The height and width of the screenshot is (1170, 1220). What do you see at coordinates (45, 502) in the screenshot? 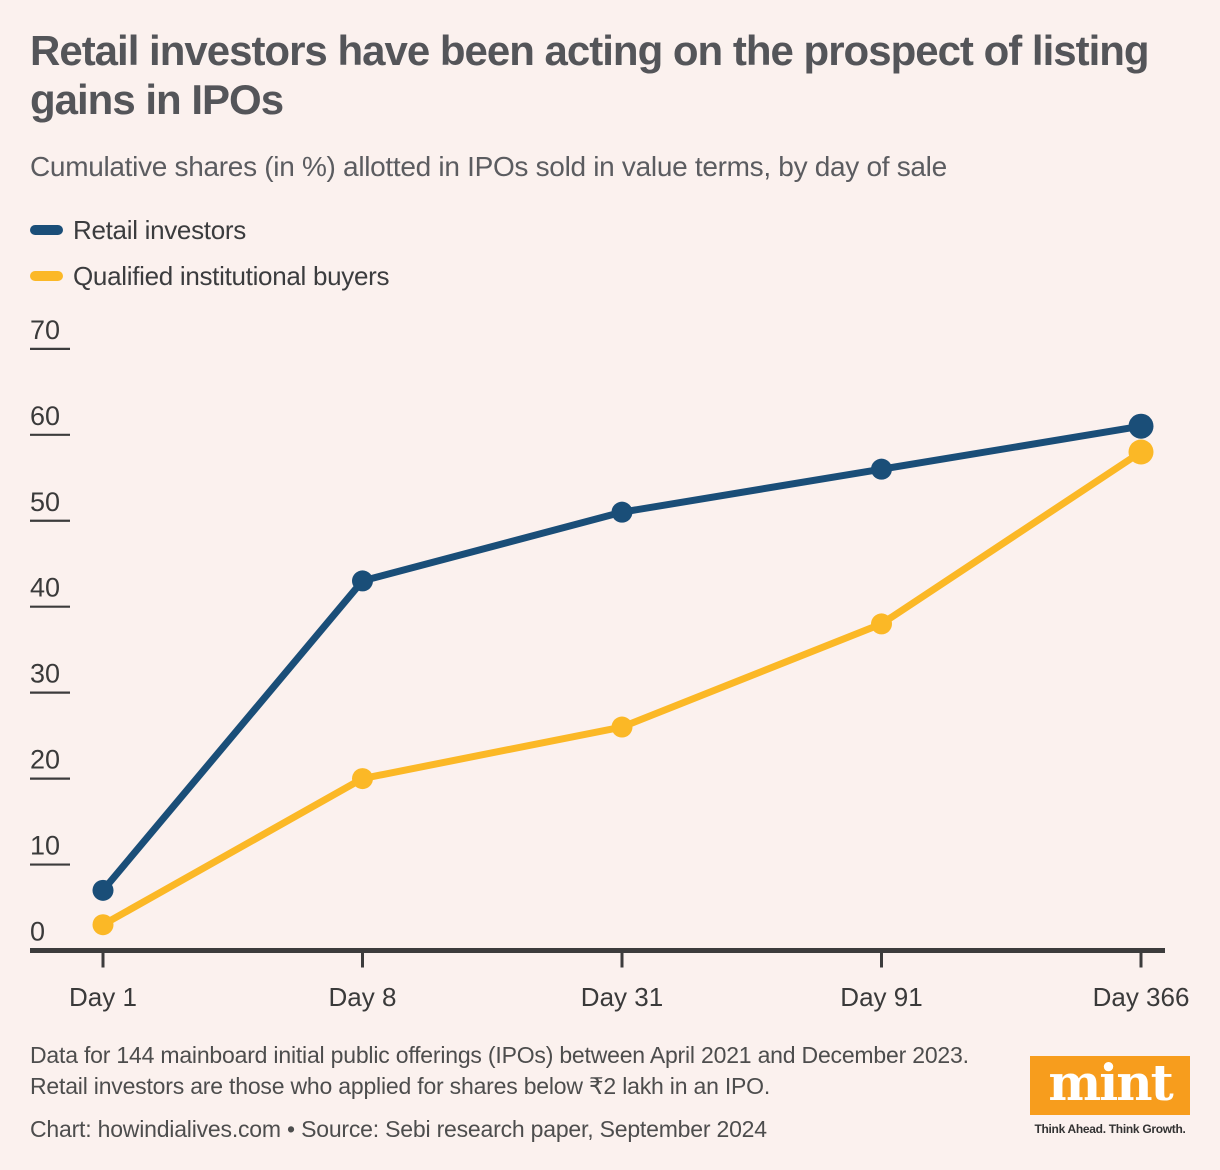
I see `y-axis-label: 50` at bounding box center [45, 502].